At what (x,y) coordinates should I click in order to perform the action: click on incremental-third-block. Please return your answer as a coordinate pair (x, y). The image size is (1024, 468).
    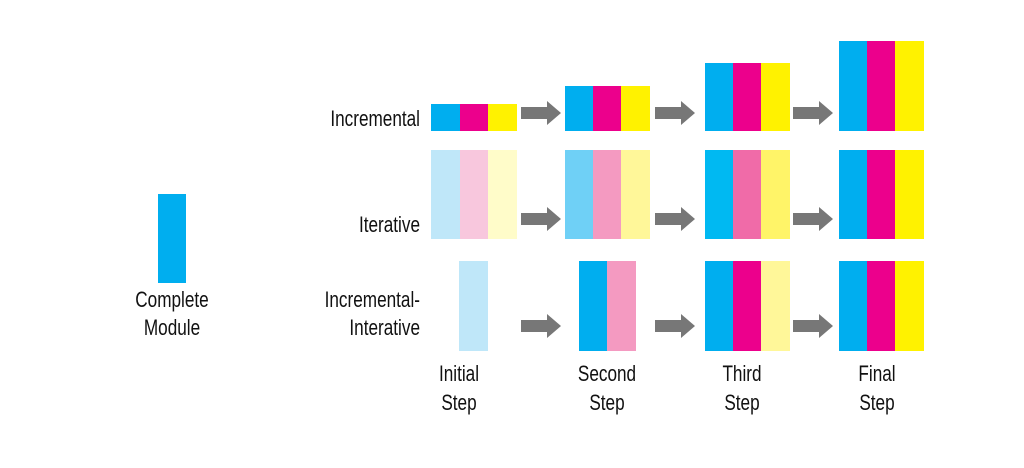
    Looking at the image, I should click on (747, 97).